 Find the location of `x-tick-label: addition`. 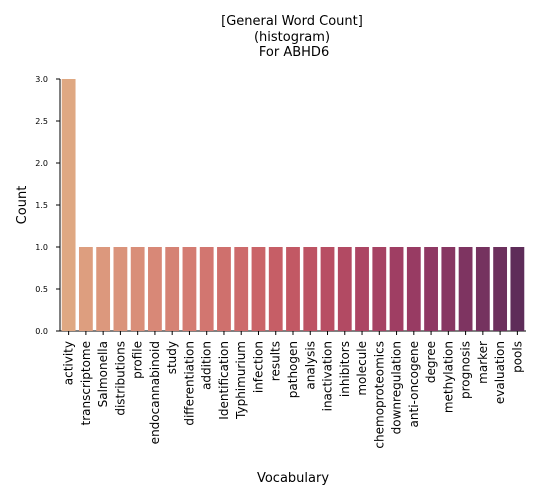

x-tick-label: addition is located at coordinates (207, 365).